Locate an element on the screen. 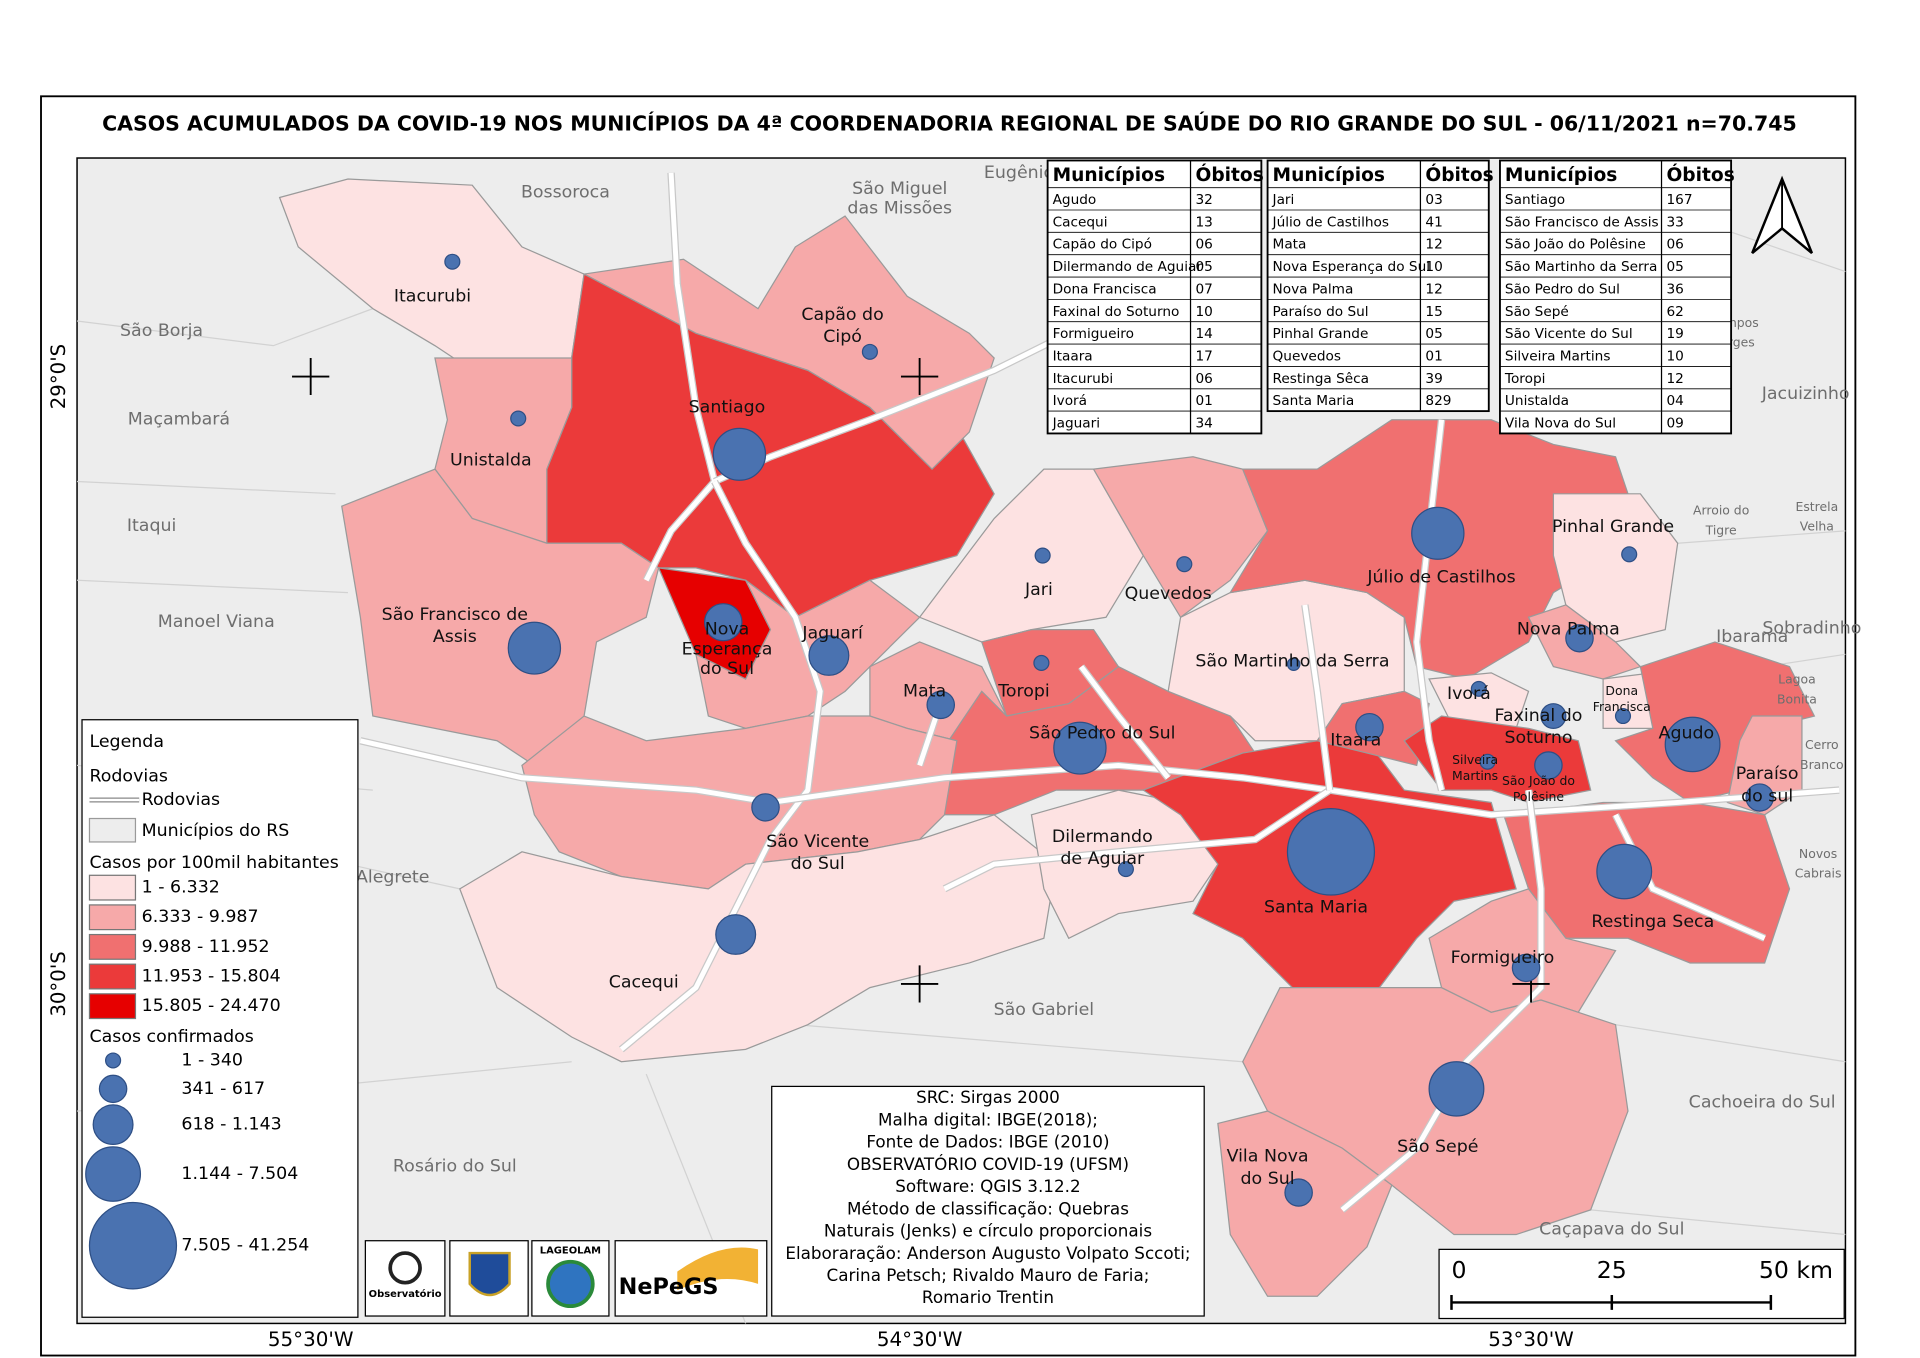 This screenshot has height=1358, width=1920. table-cell: Santa Maria is located at coordinates (1314, 401).